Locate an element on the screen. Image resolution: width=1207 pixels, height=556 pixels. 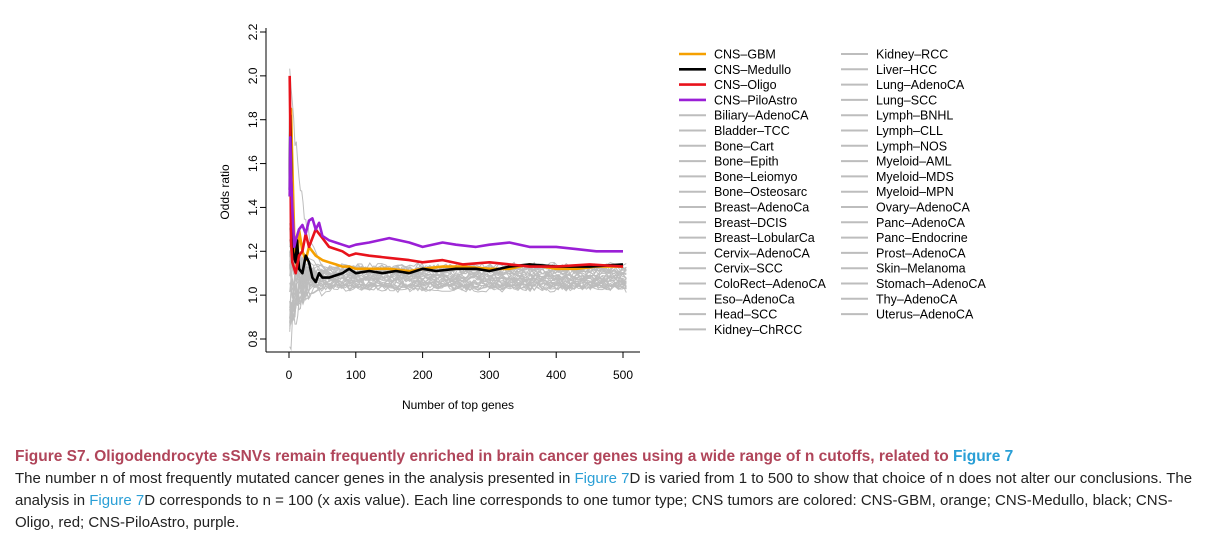
x-tick-label: 300 is located at coordinates (489, 375).